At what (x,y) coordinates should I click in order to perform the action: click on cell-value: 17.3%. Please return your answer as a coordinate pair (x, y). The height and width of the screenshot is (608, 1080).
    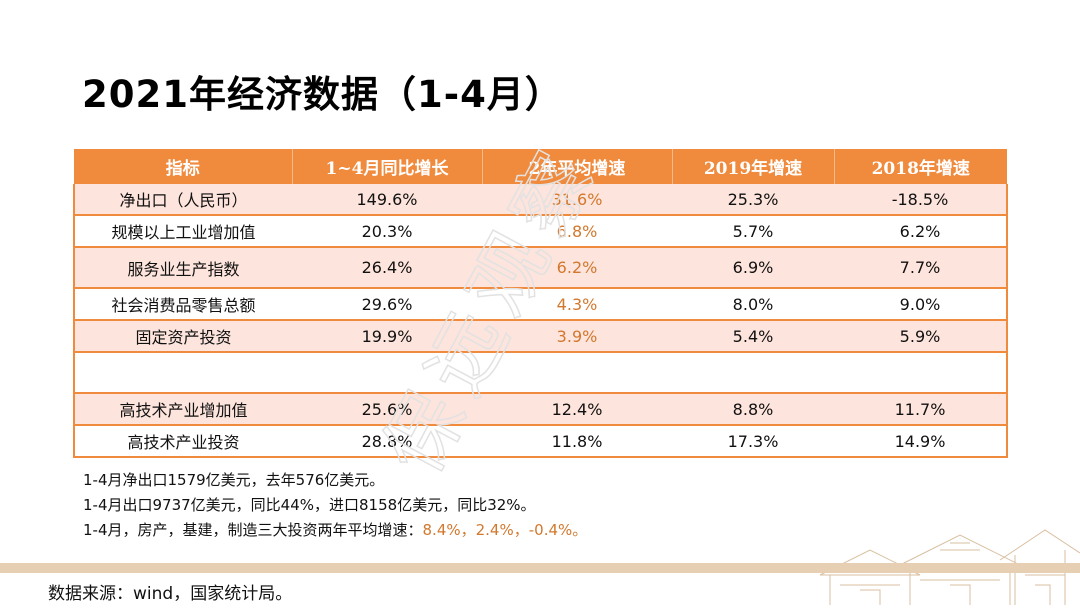
    Looking at the image, I should click on (753, 441).